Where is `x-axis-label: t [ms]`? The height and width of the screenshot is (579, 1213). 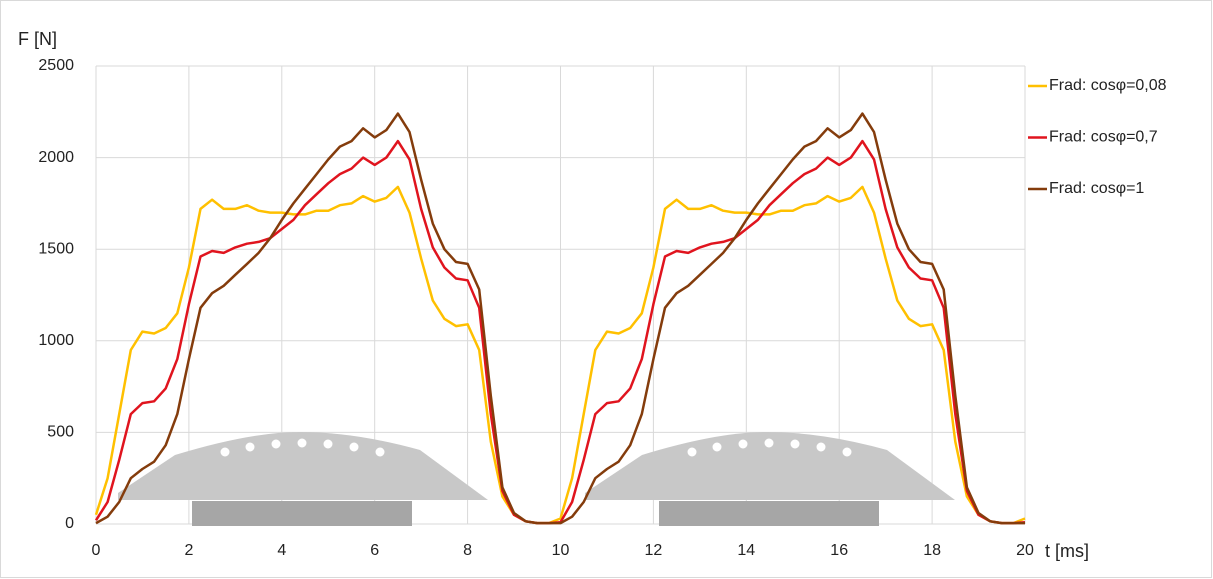 x-axis-label: t [ms] is located at coordinates (1067, 551).